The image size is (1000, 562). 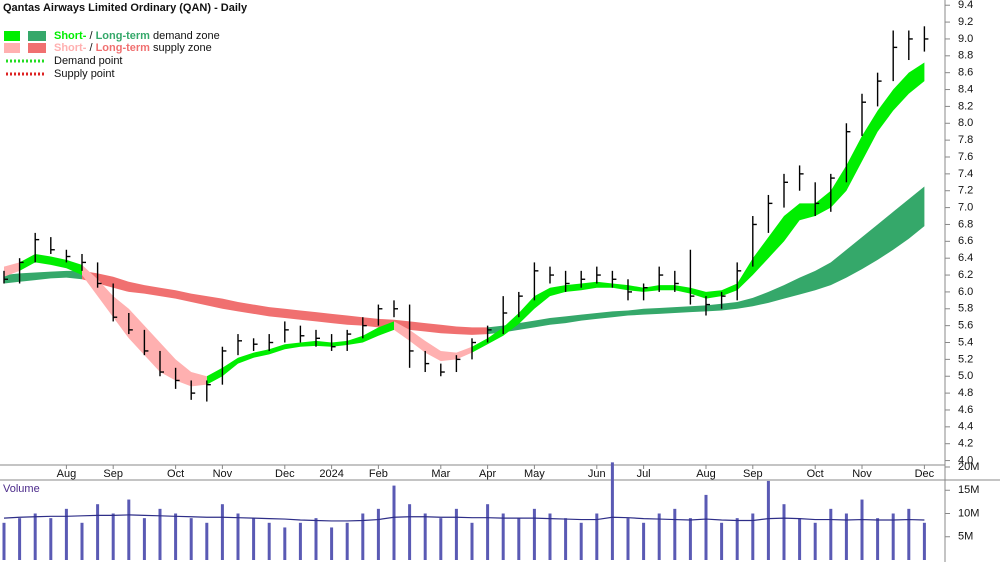 What do you see at coordinates (12, 36) in the screenshot?
I see `legend-swatch` at bounding box center [12, 36].